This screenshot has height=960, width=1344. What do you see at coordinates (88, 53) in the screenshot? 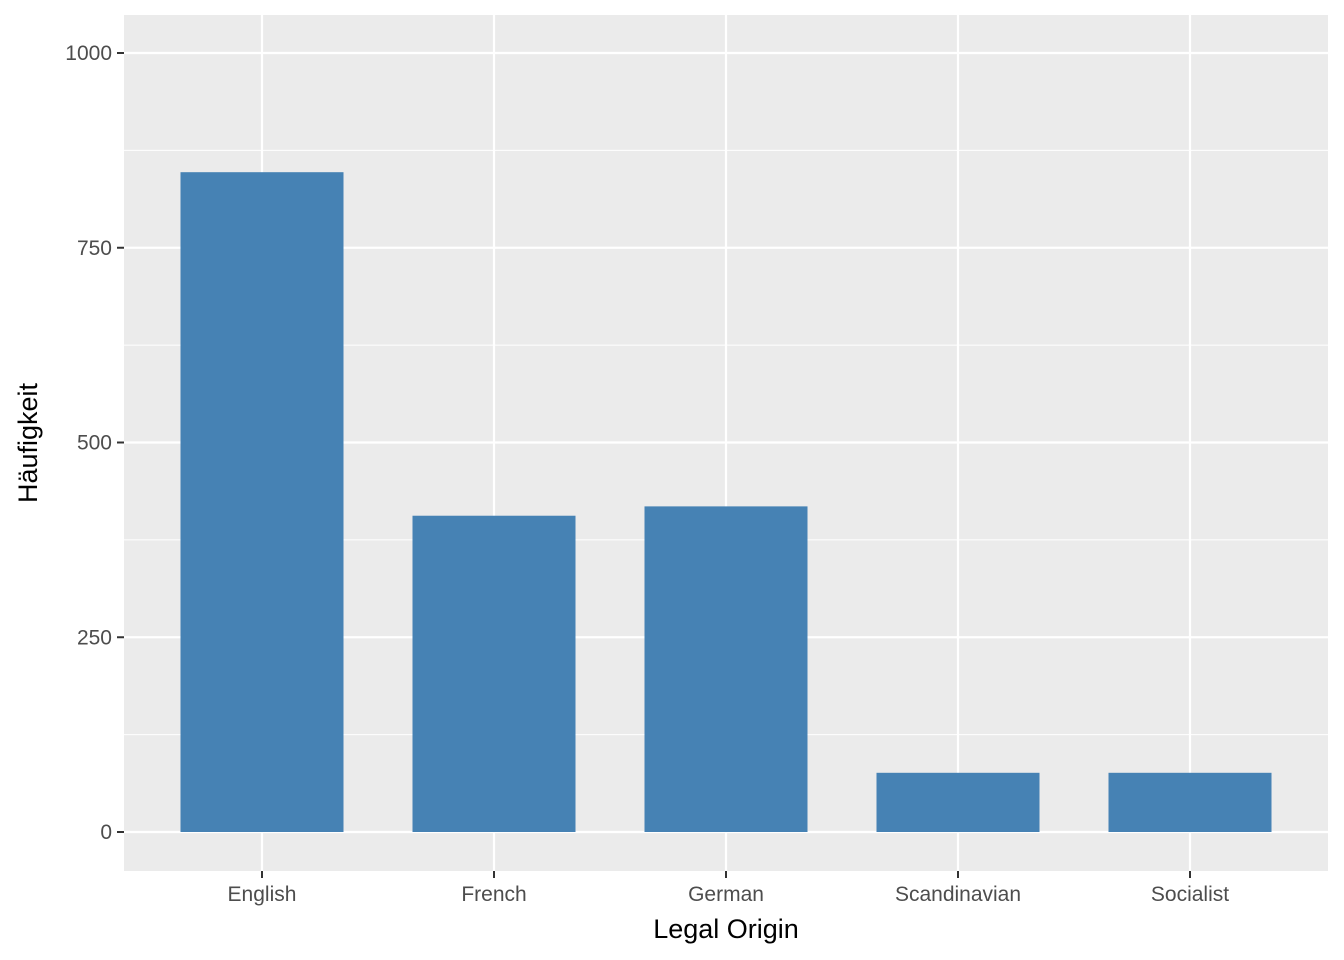
I see `y-tick-label: 1000` at bounding box center [88, 53].